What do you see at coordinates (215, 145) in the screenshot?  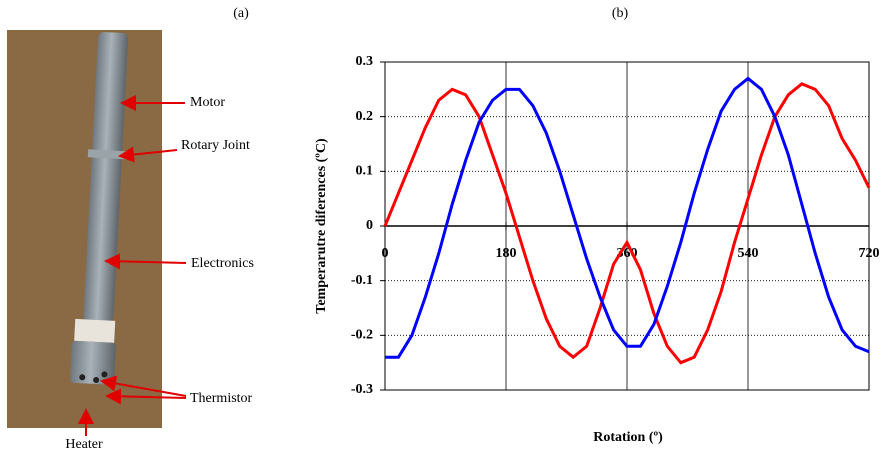 I see `callout-label: Rotary Joint` at bounding box center [215, 145].